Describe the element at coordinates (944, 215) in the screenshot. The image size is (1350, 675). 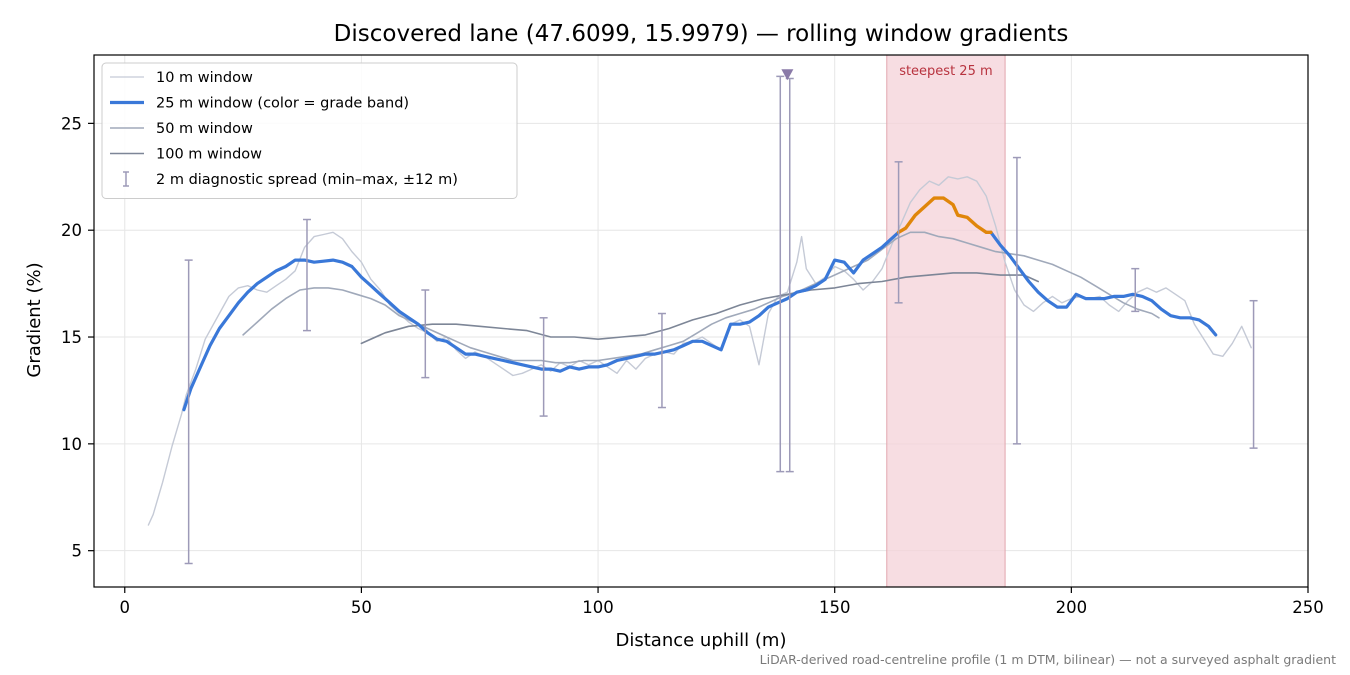
I see `series-line-steep` at that location.